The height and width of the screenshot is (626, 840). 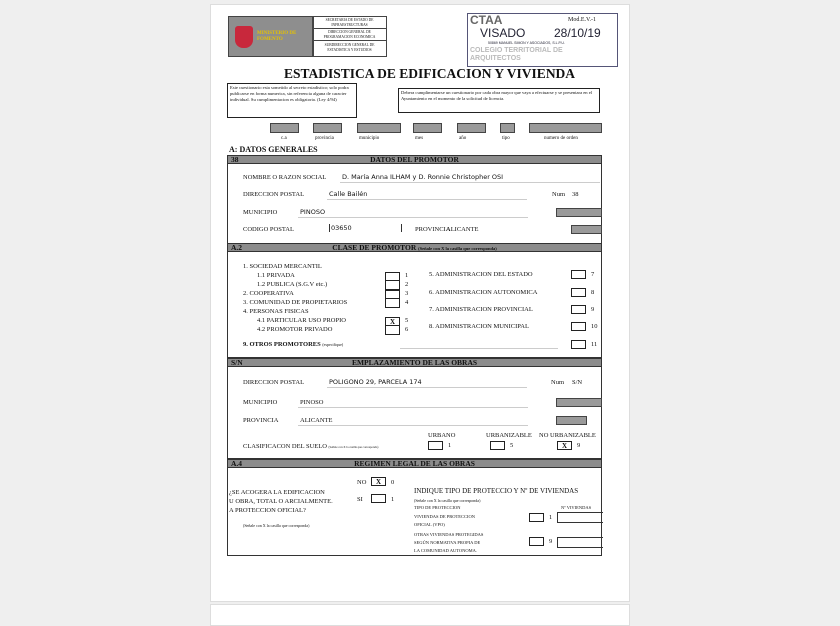 I want to click on other-label: 9. OTROS PROMOTORES, so click(x=282, y=344).